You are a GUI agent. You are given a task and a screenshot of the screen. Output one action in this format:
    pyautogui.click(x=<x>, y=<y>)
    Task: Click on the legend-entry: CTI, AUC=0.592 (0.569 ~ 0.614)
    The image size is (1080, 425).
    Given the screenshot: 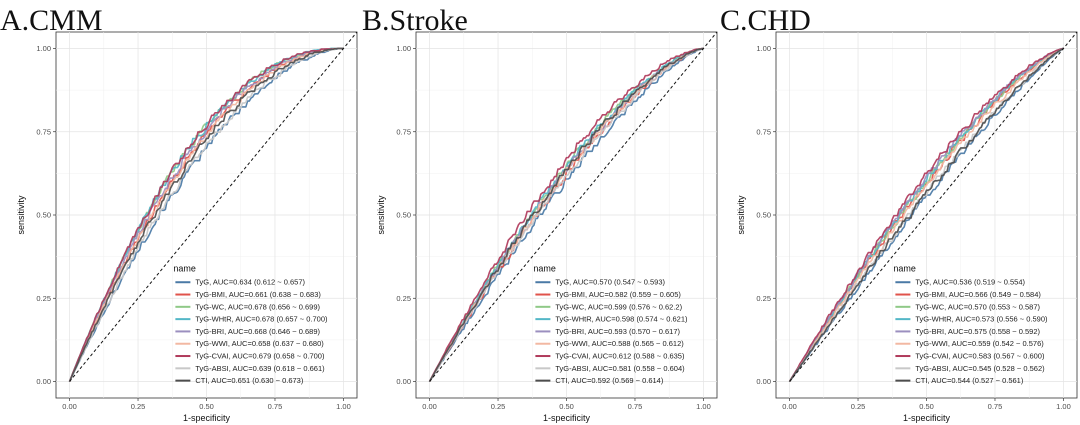 What is the action you would take?
    pyautogui.click(x=609, y=380)
    